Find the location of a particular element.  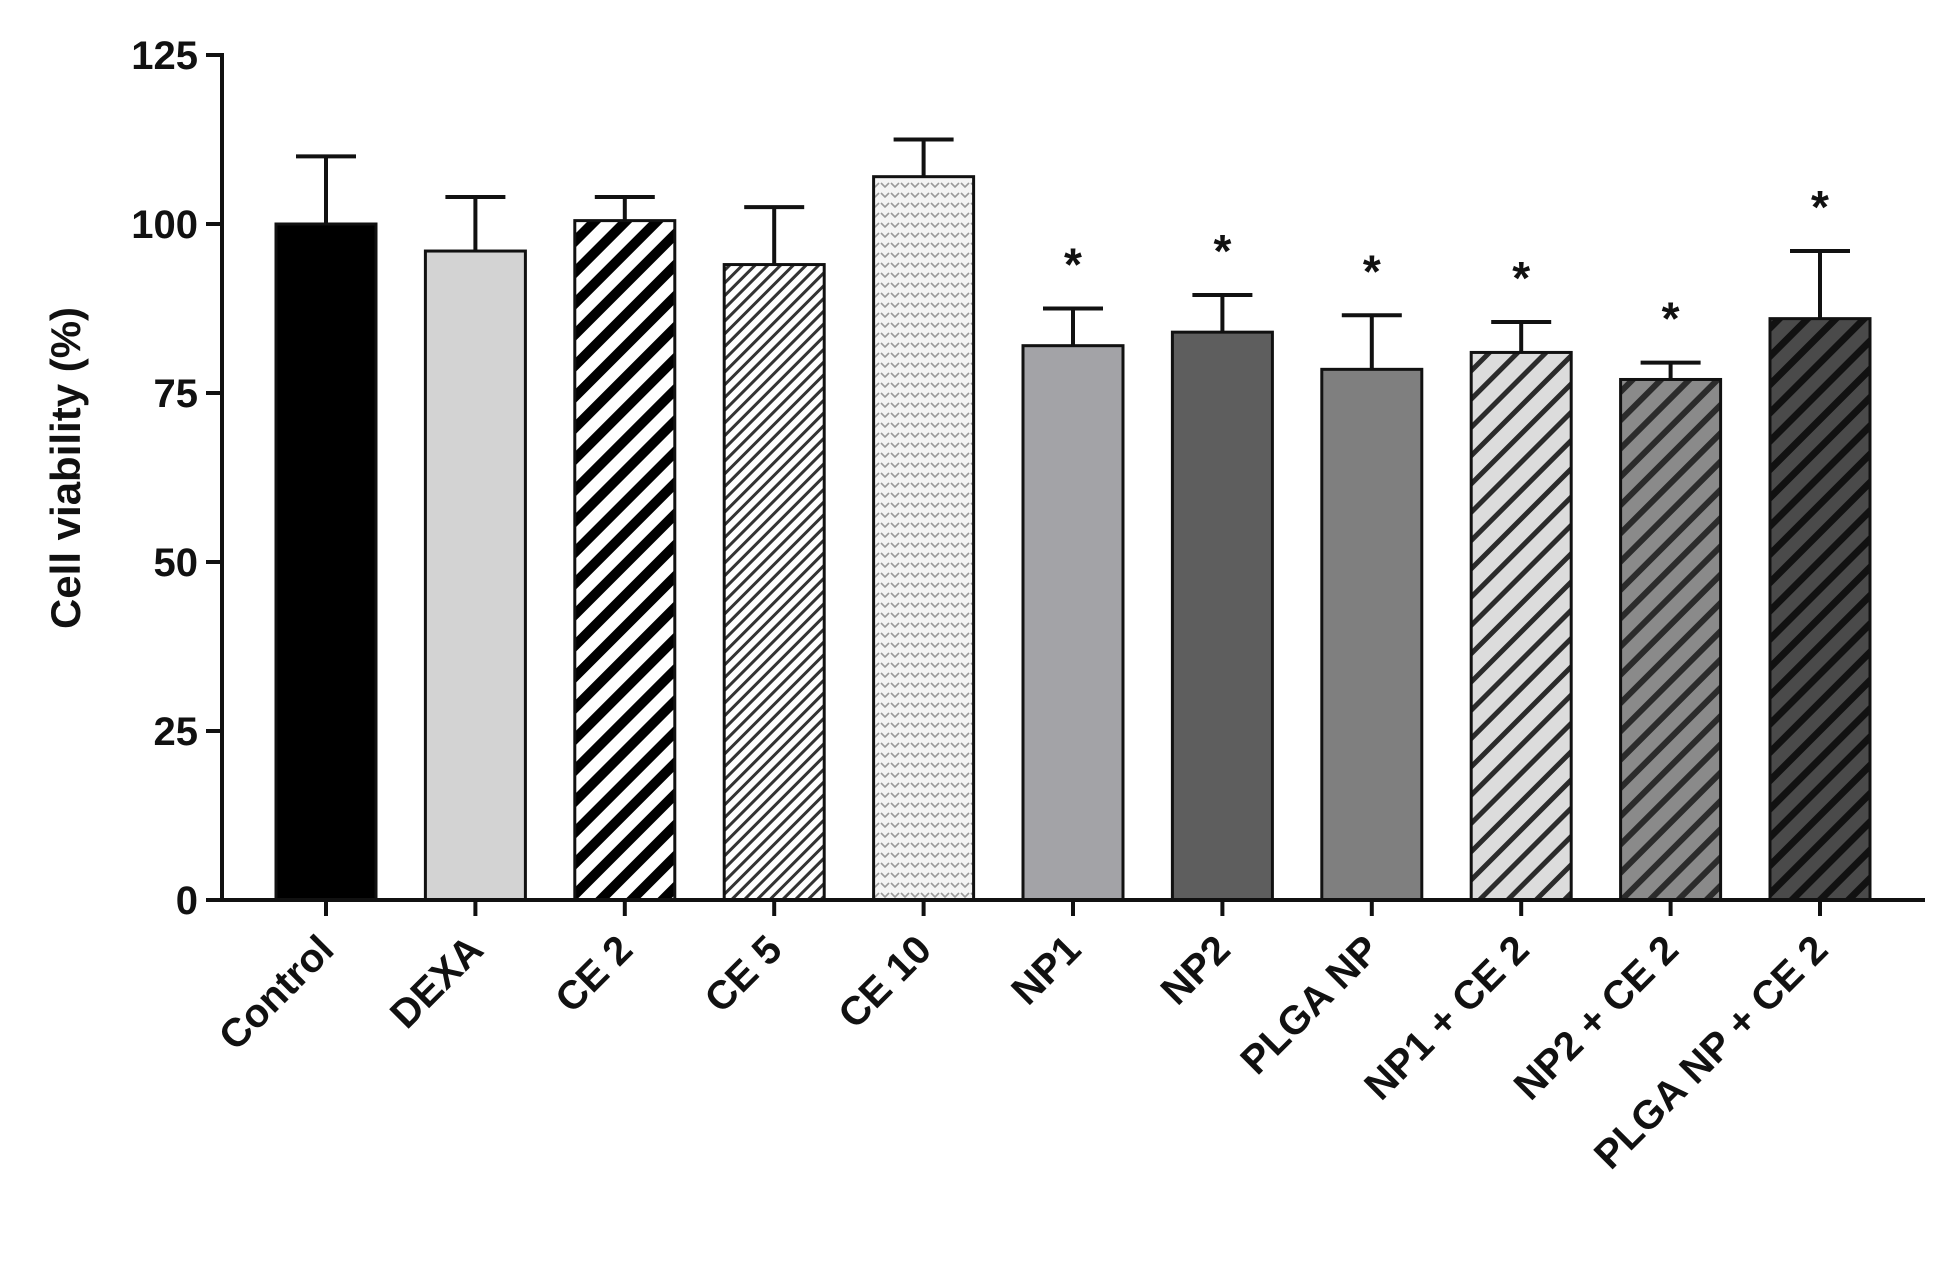

y-axis-title: Cell viability (%) is located at coordinates (65, 468).